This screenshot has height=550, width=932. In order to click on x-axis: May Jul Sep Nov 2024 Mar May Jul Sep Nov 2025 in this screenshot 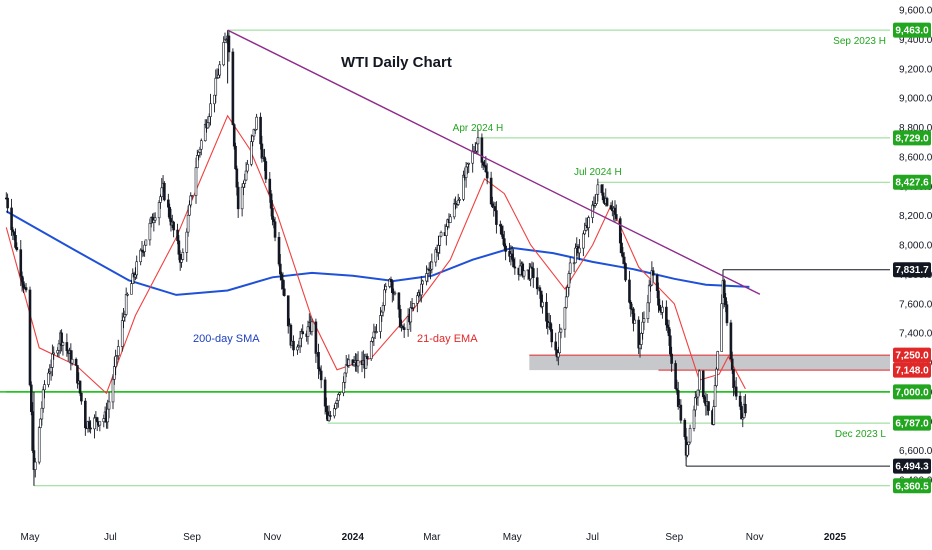, I will do `click(434, 537)`.